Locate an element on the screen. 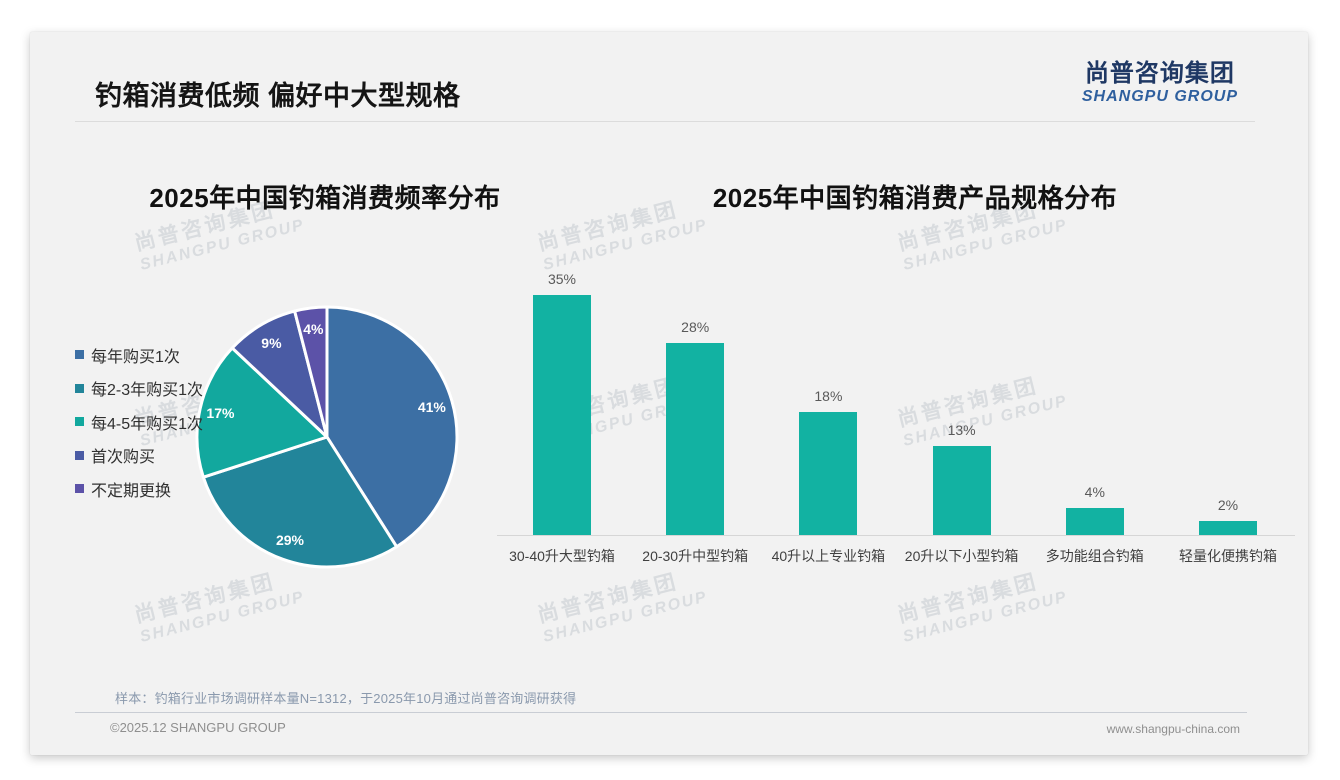 The image size is (1340, 780). bar-value-label: 13% is located at coordinates (961, 430).